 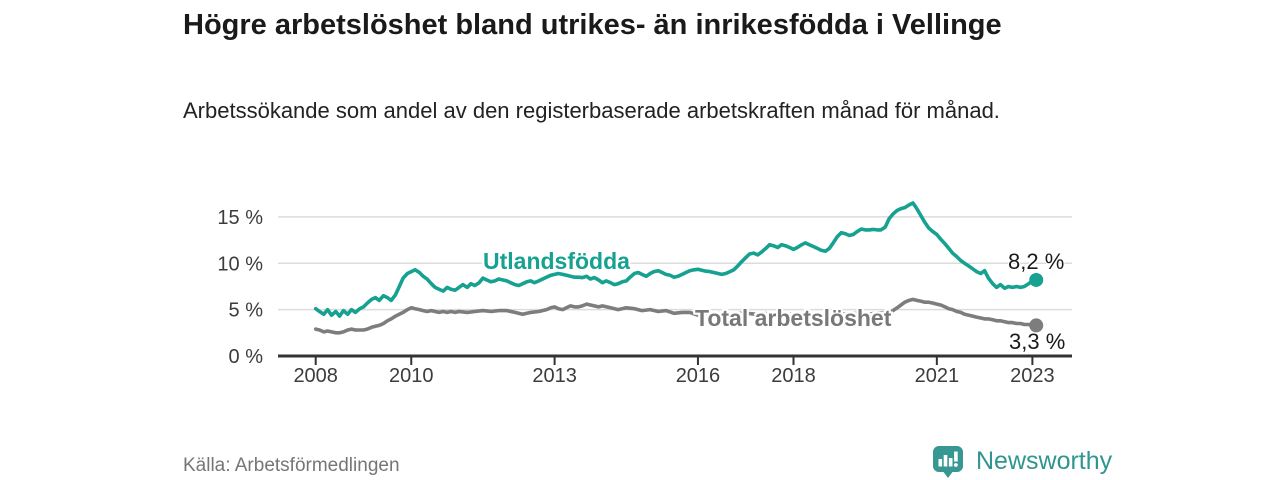 I want to click on series-label-utlandsfodda: Utlandsfödda, so click(x=556, y=261).